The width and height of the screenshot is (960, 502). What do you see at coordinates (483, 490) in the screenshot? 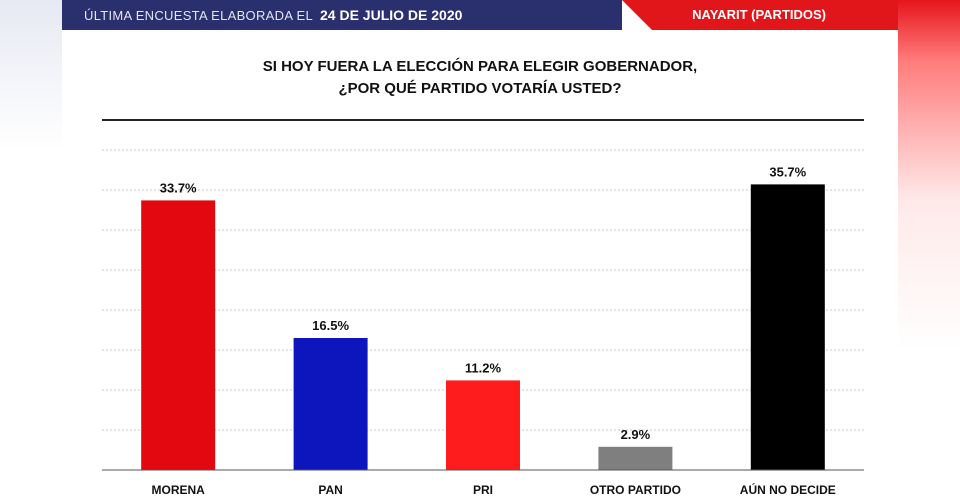
I see `category-label: PRI` at bounding box center [483, 490].